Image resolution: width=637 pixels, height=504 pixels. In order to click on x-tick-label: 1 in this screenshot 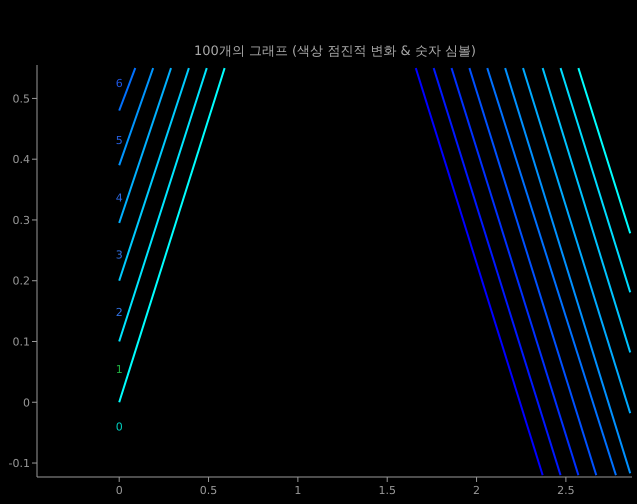, I will do `click(298, 490)`.